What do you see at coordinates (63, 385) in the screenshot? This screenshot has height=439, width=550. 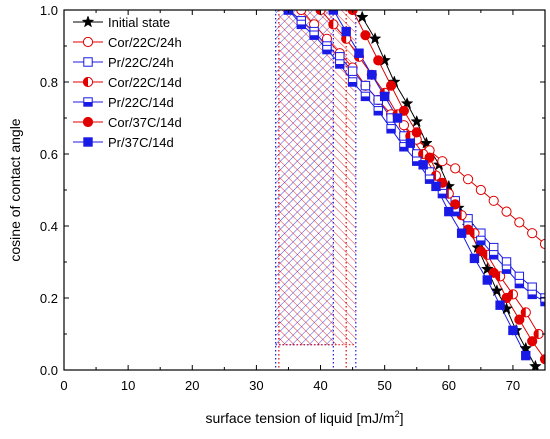 I see `x-tick-label-0: 0` at bounding box center [63, 385].